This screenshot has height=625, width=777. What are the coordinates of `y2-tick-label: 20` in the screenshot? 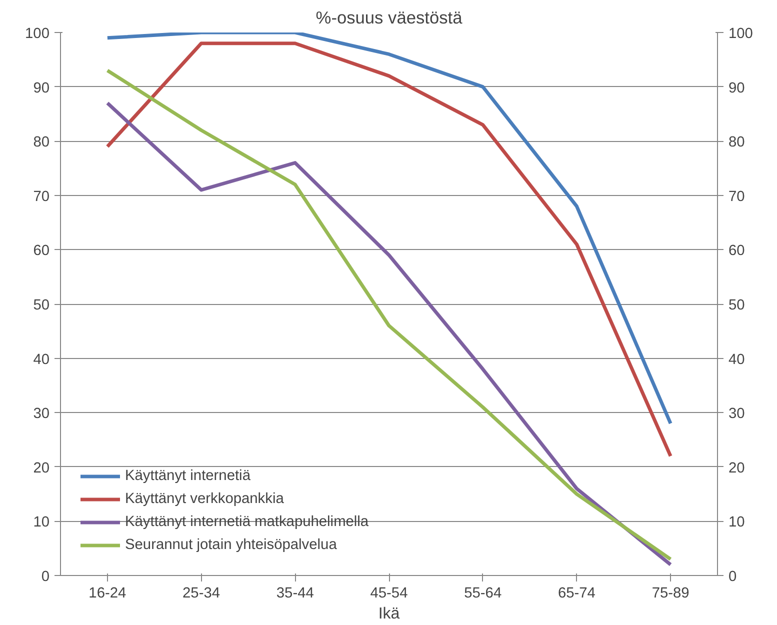 It's located at (736, 468).